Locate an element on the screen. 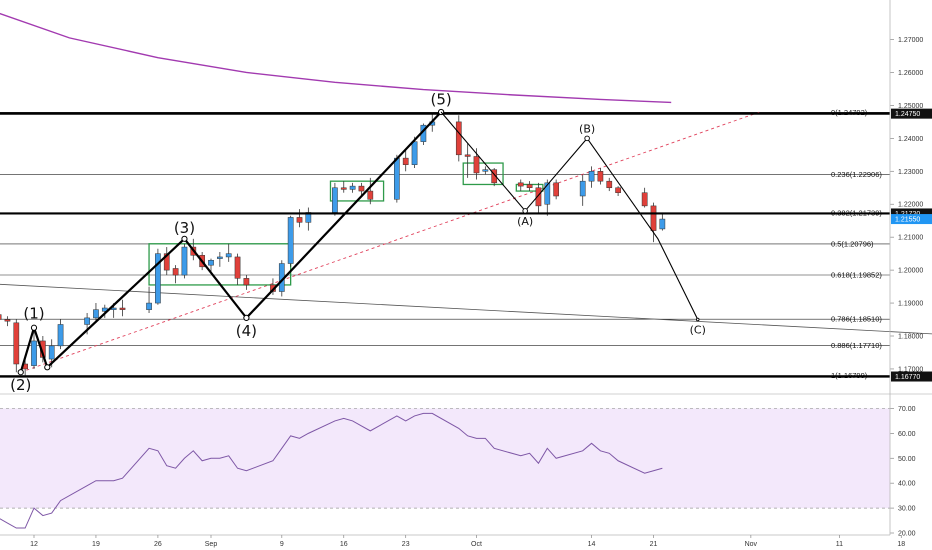 The image size is (932, 550). wave-label: (B) is located at coordinates (587, 128).